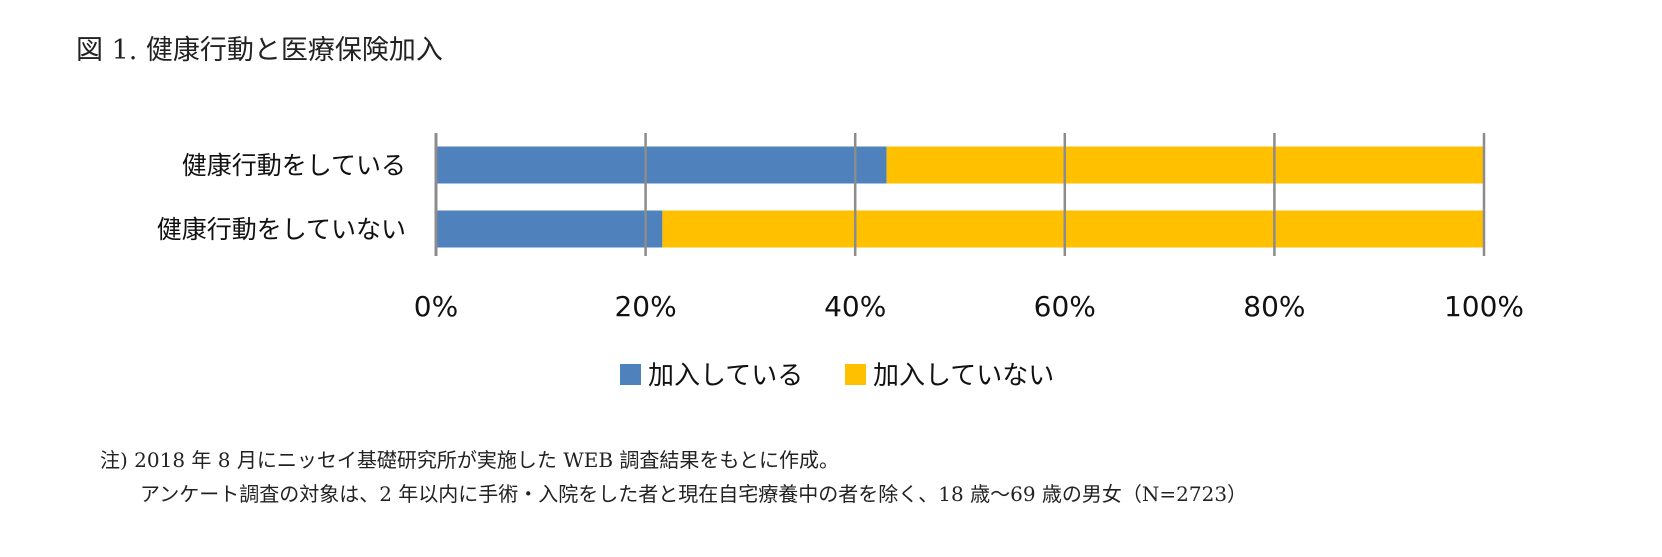 The height and width of the screenshot is (557, 1662). Describe the element at coordinates (436, 306) in the screenshot. I see `x-tick-label: 0%` at that location.